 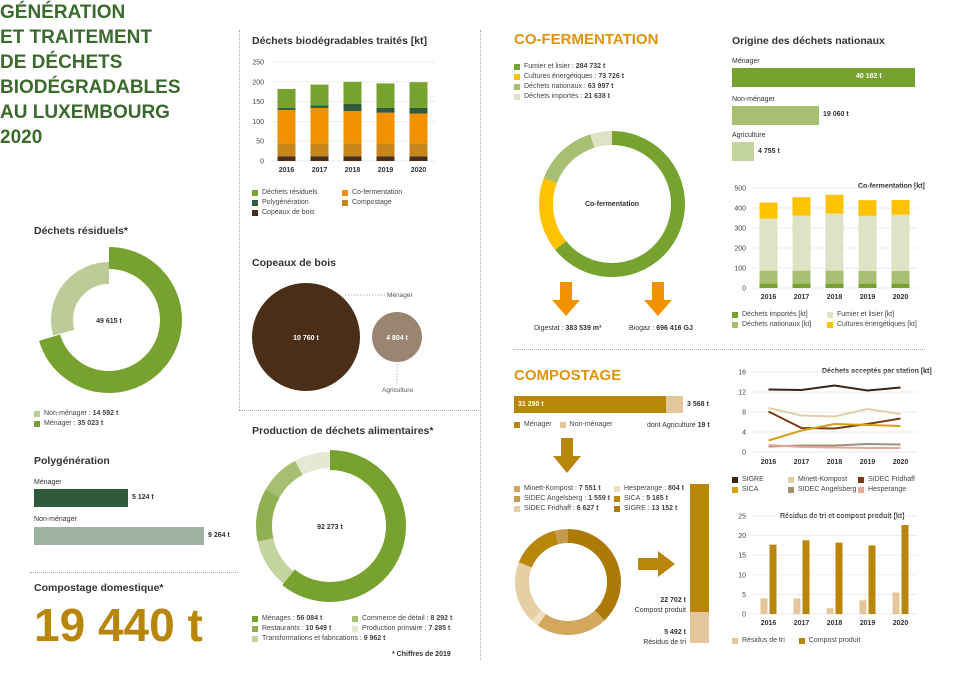 What do you see at coordinates (868, 297) in the screenshot?
I see `x-tick-label: 2019` at bounding box center [868, 297].